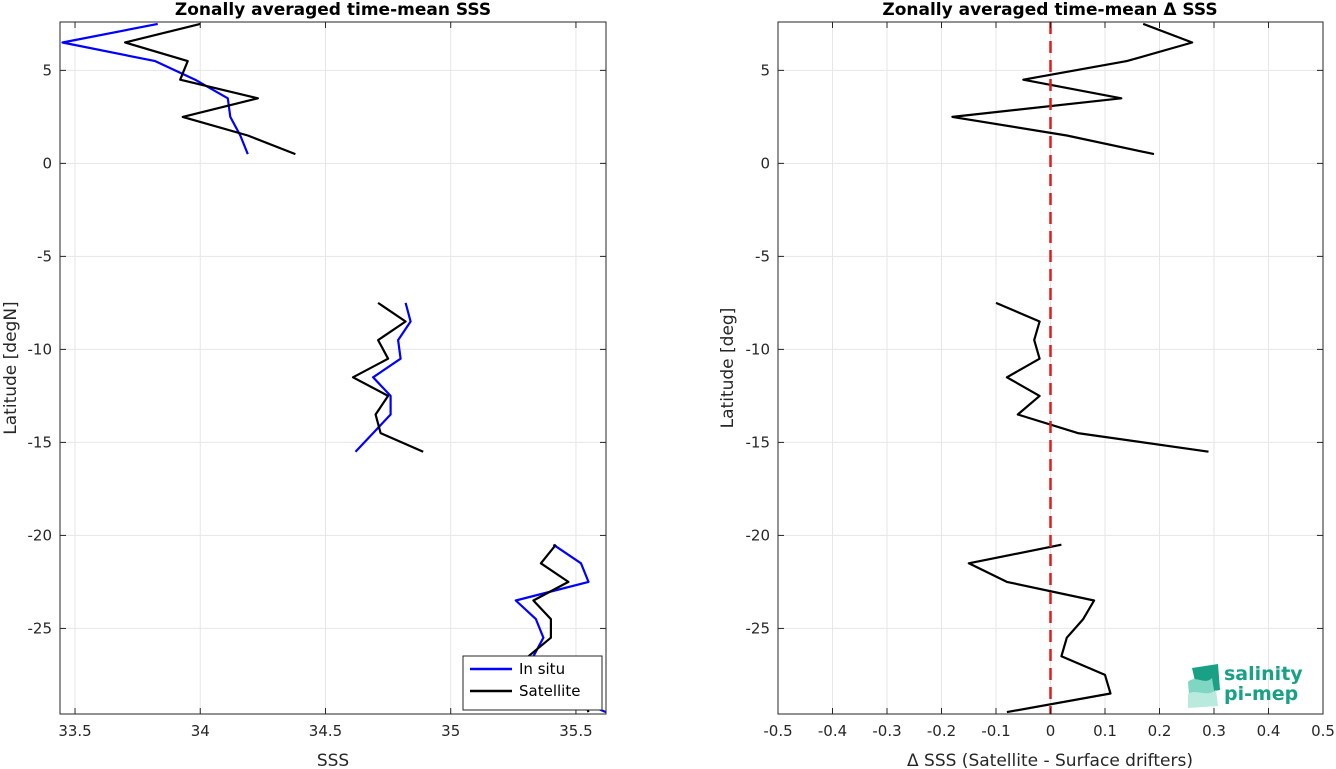  What do you see at coordinates (333, 760) in the screenshot?
I see `x-axis-label: SSS` at bounding box center [333, 760].